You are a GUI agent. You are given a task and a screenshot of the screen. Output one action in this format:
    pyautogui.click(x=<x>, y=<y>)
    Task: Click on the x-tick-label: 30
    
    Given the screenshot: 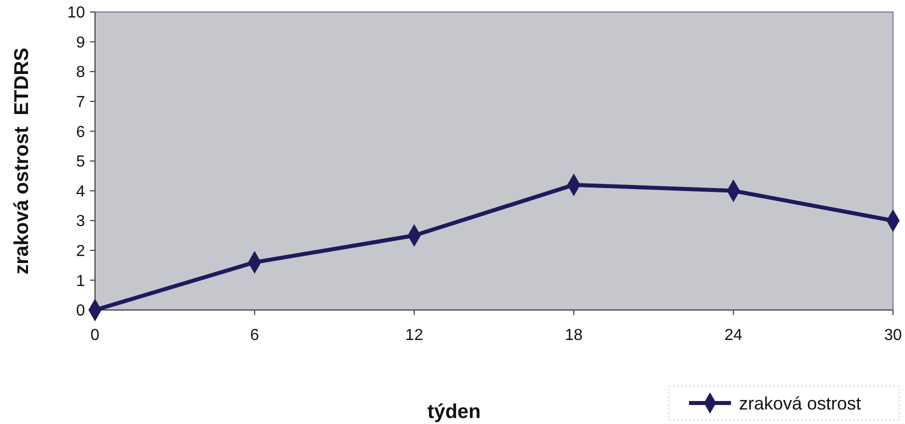 What is the action you would take?
    pyautogui.click(x=893, y=335)
    